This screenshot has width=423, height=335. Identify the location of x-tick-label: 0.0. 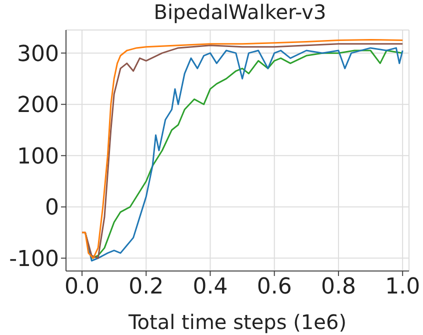
(82, 287).